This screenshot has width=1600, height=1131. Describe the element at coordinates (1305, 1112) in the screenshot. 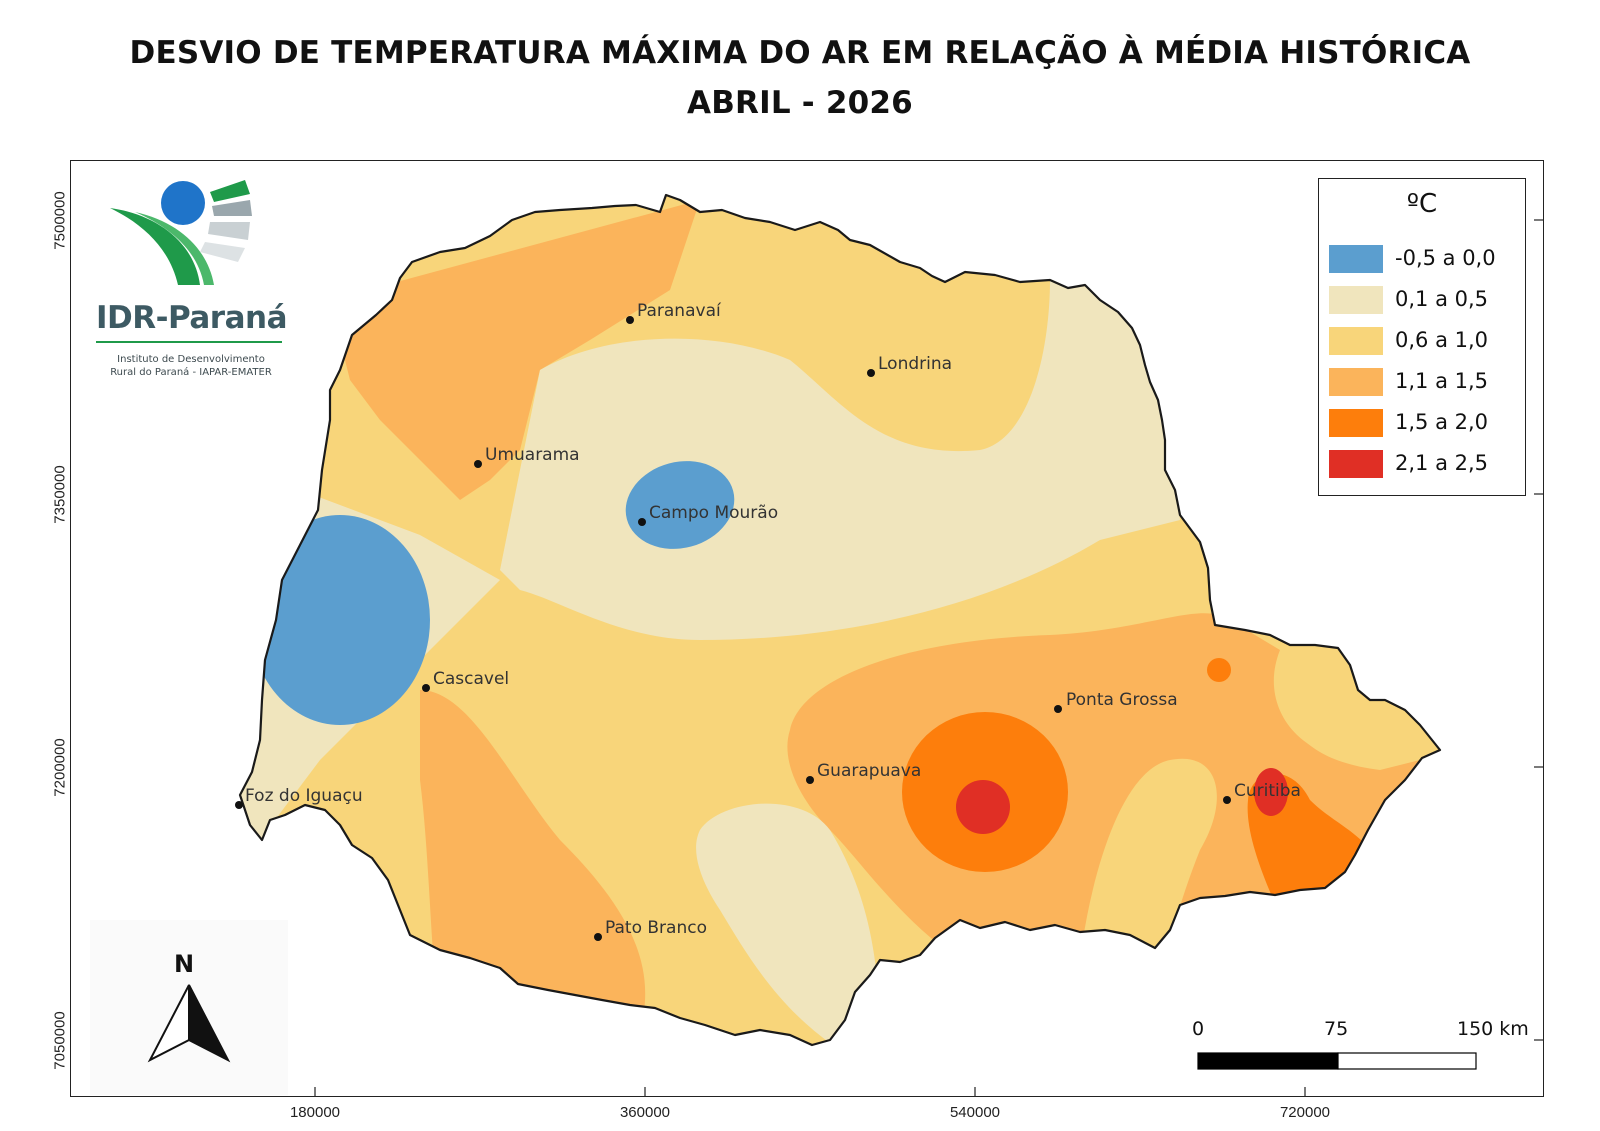

I see `x-tick-label: 720000` at that location.